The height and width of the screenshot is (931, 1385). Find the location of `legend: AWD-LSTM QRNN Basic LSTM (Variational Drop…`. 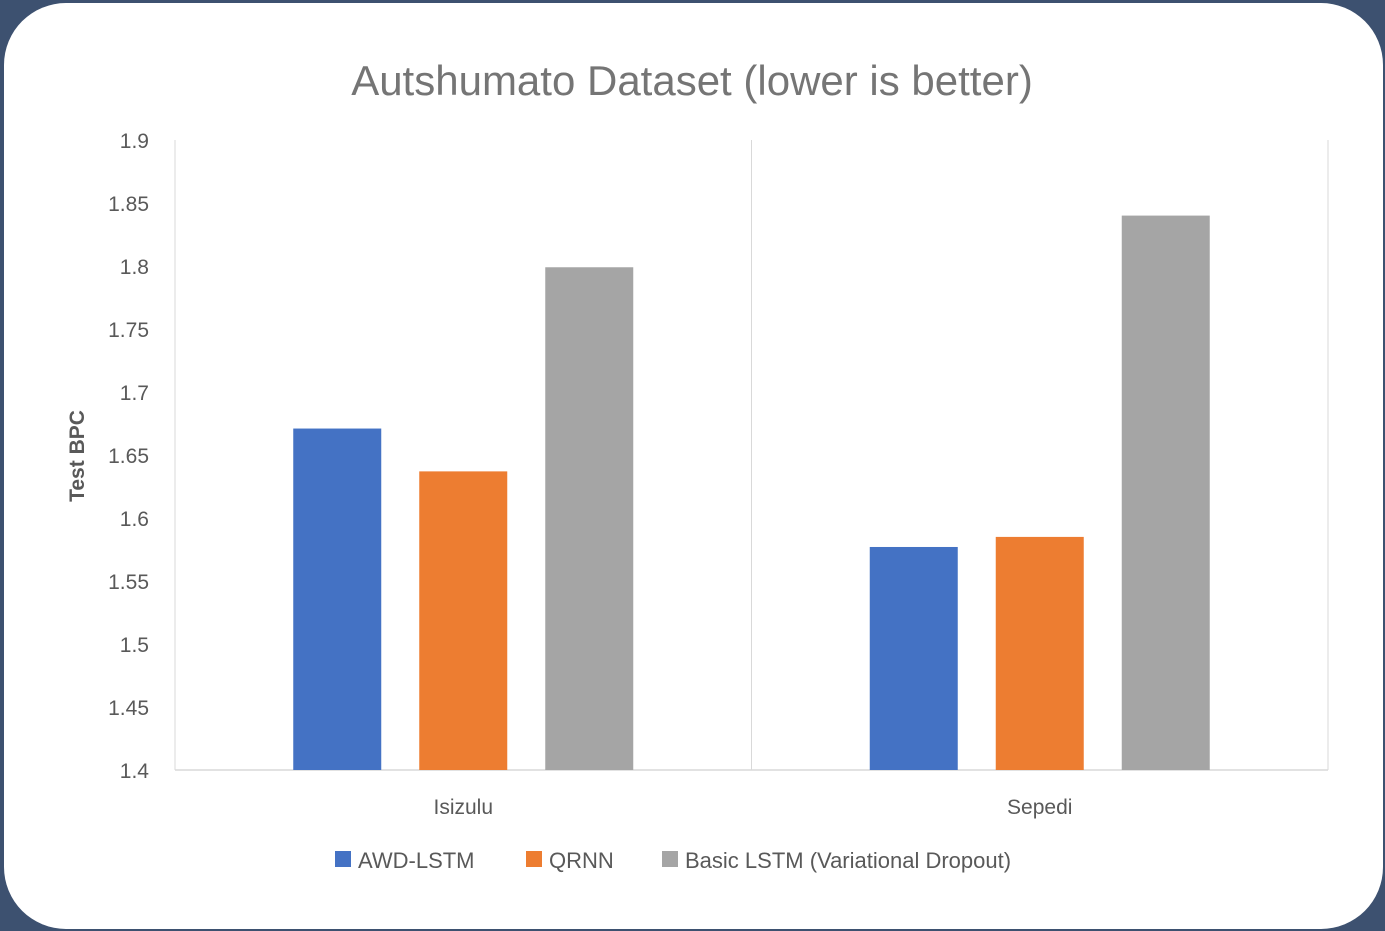

legend: AWD-LSTM QRNN Basic LSTM (Variational Drop… is located at coordinates (673, 860).